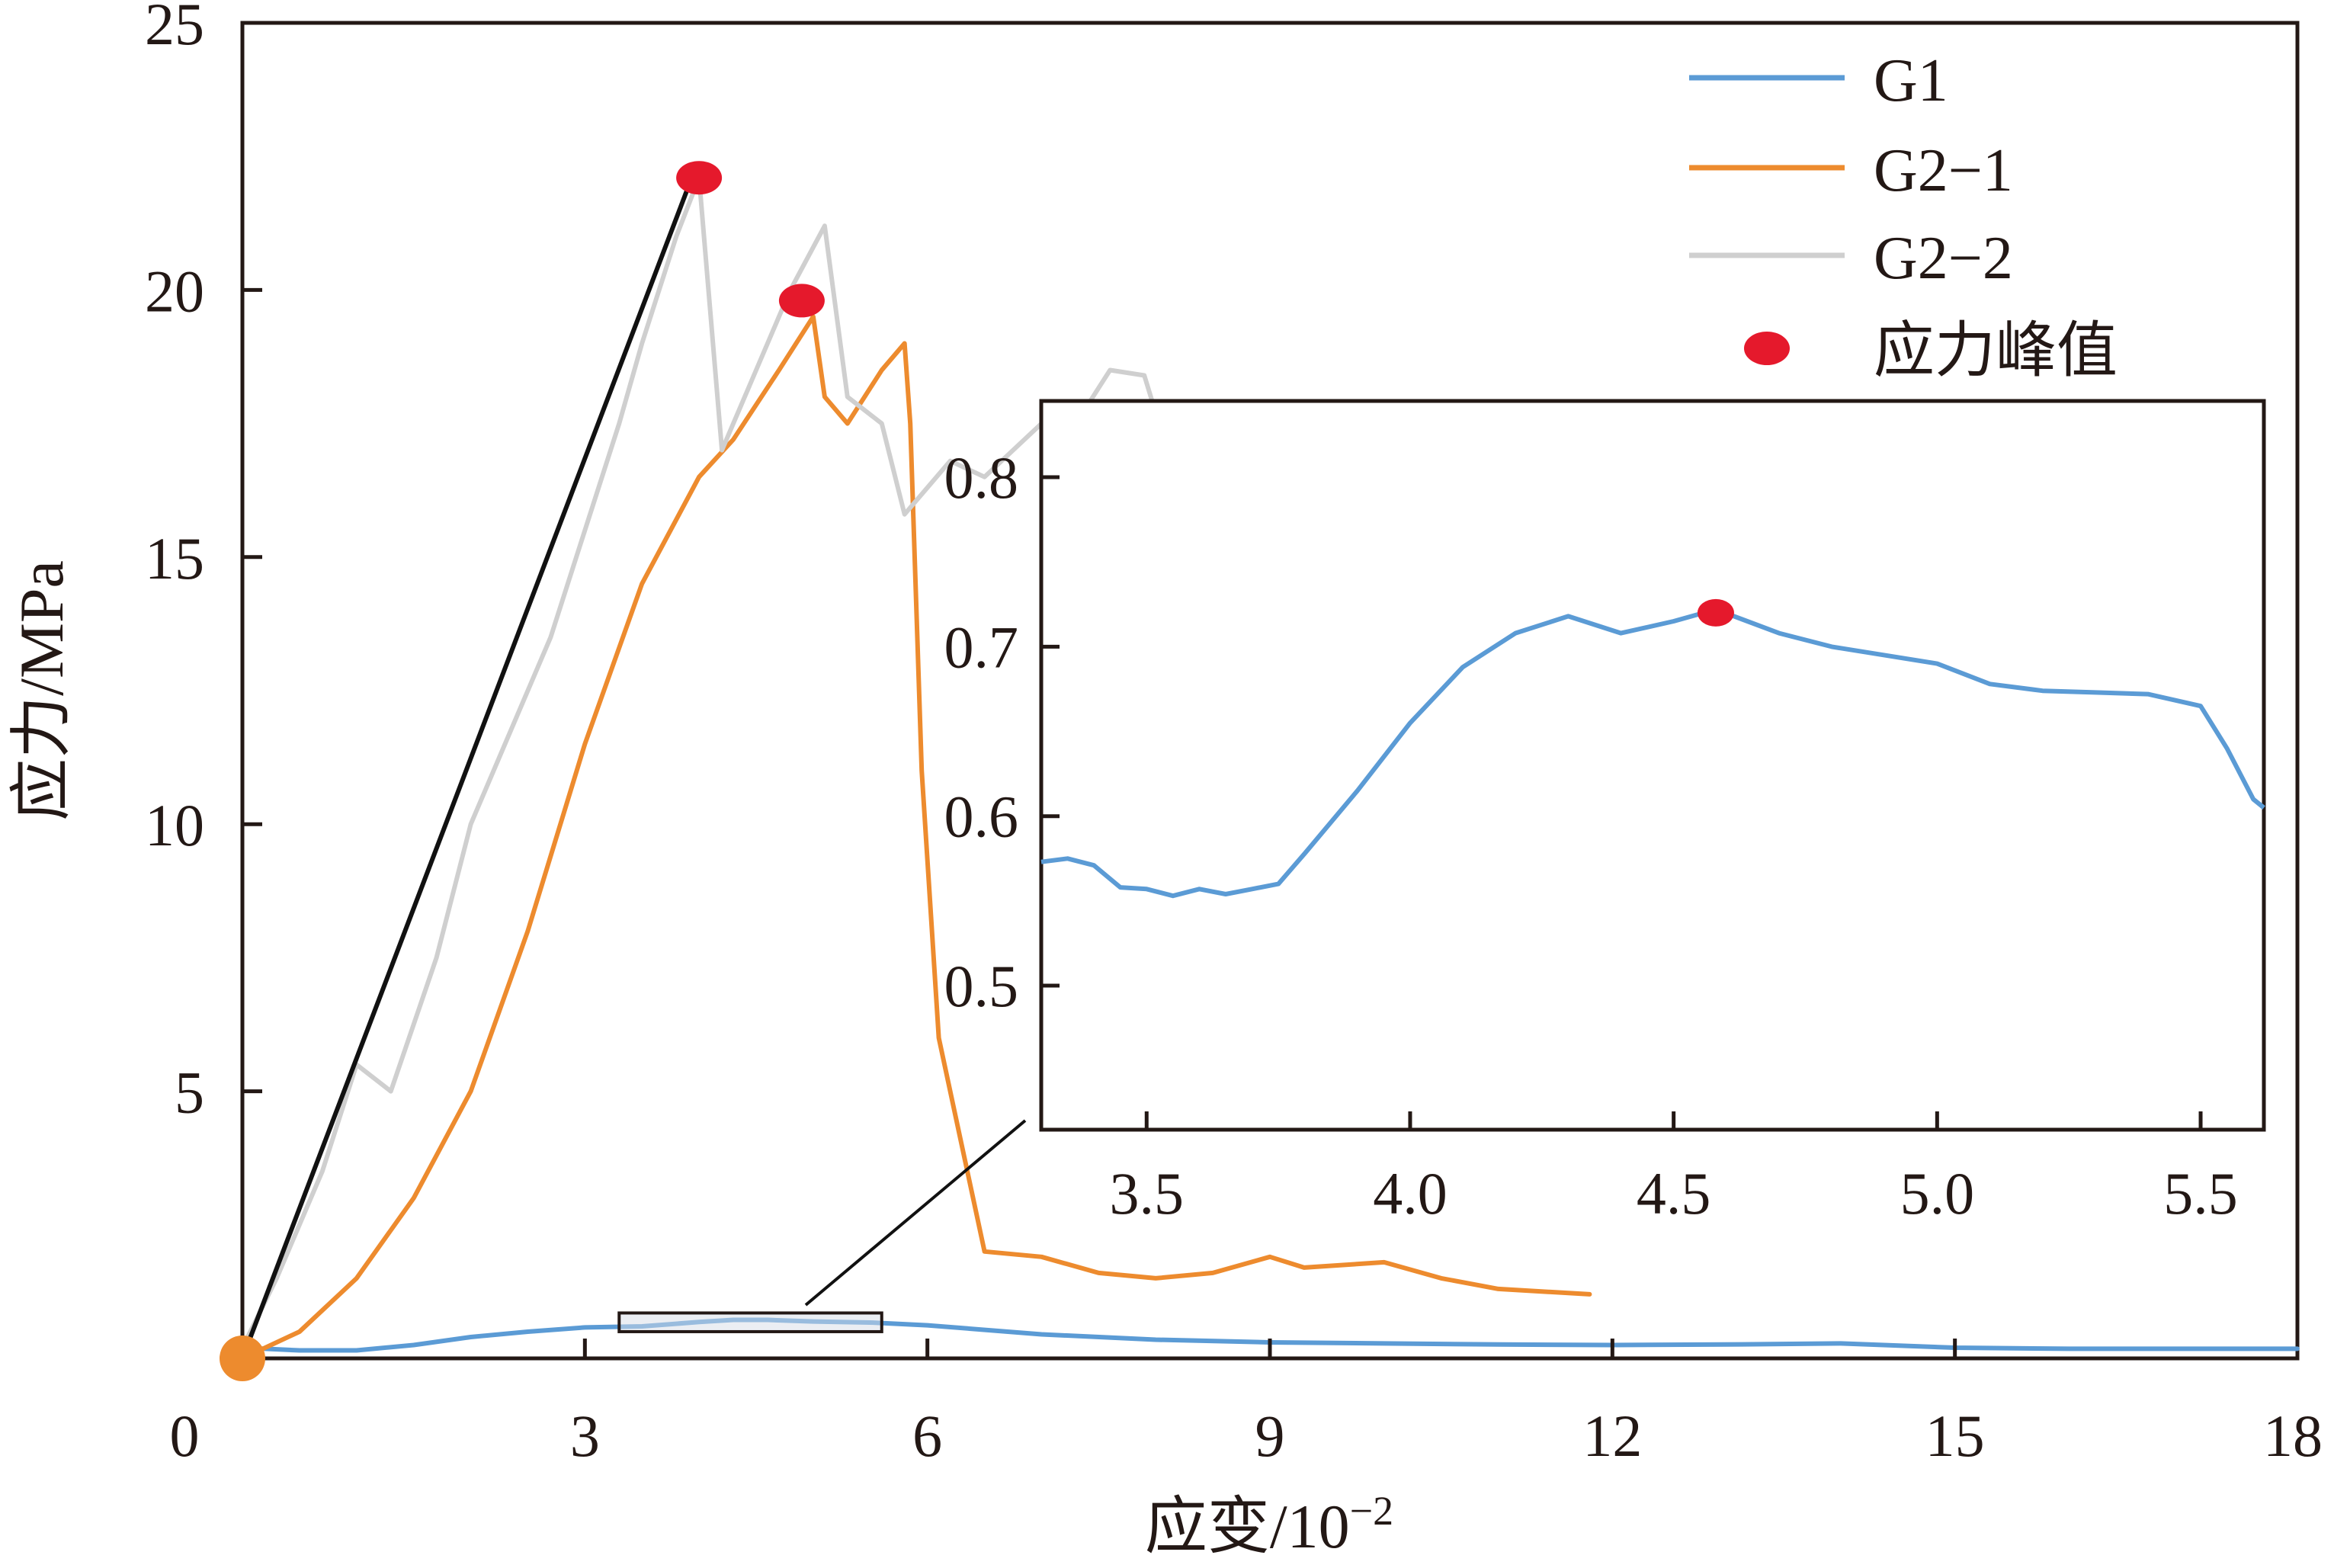 Image resolution: width=2334 pixels, height=1568 pixels. I want to click on x-axis-title-exponent: −2, so click(1371, 1511).